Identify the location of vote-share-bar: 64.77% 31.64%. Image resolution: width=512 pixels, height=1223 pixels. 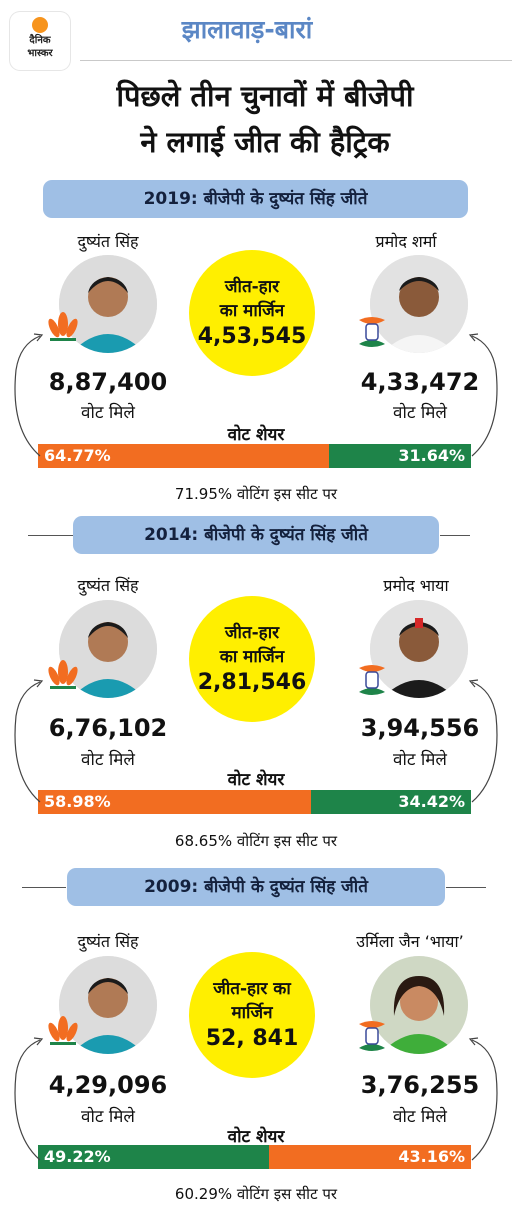
(254, 456).